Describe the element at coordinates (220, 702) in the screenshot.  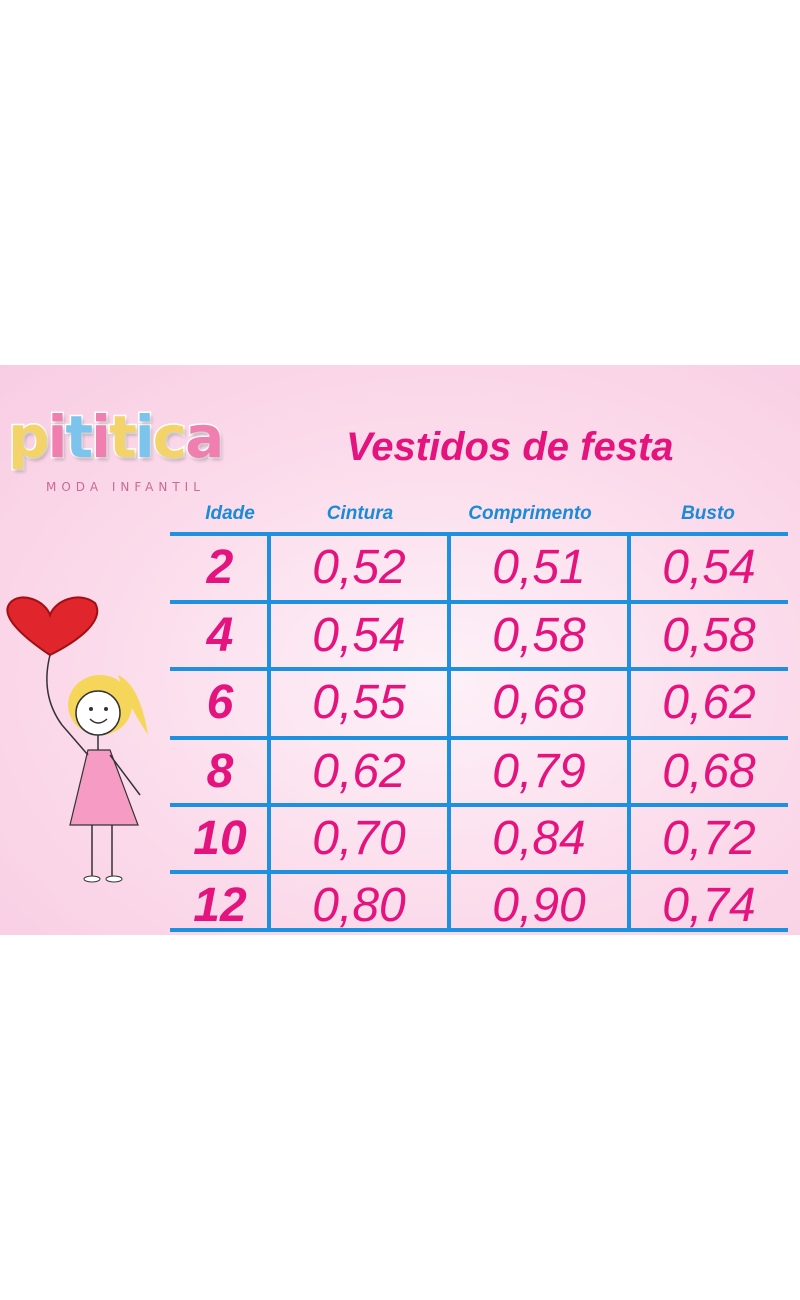
I see `cell-age: 6` at that location.